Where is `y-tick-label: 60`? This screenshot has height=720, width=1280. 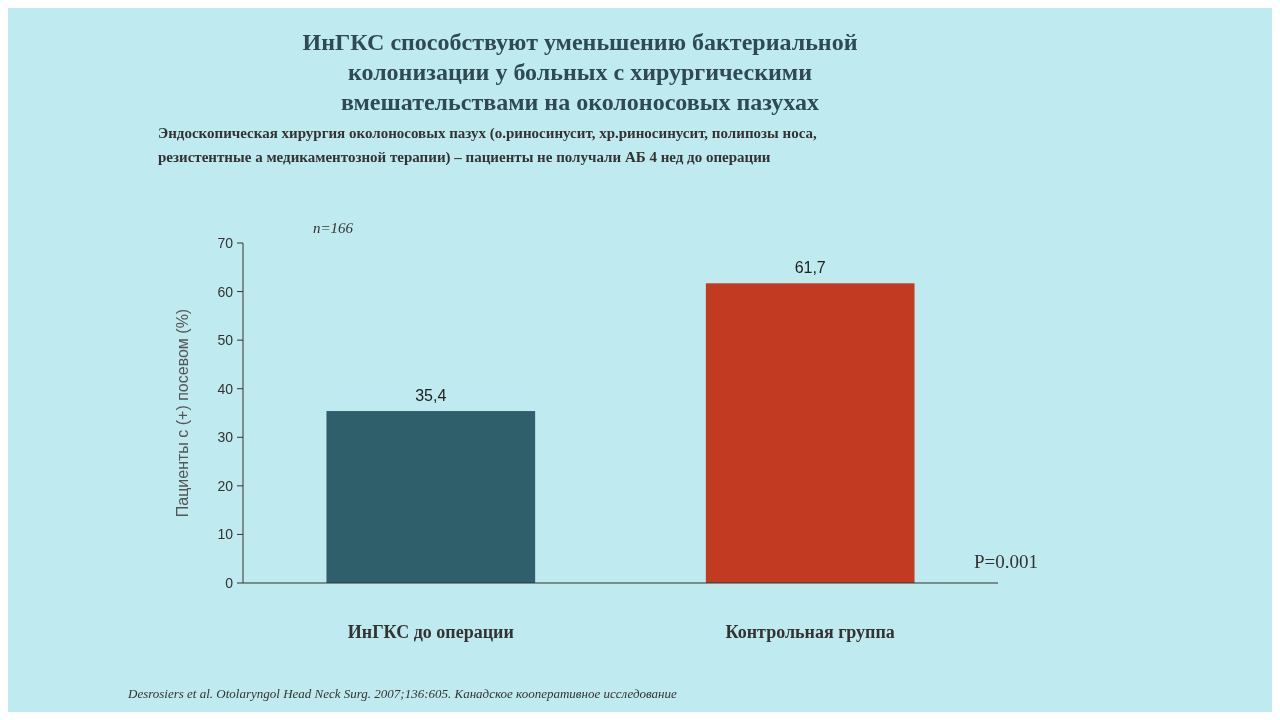 y-tick-label: 60 is located at coordinates (225, 291).